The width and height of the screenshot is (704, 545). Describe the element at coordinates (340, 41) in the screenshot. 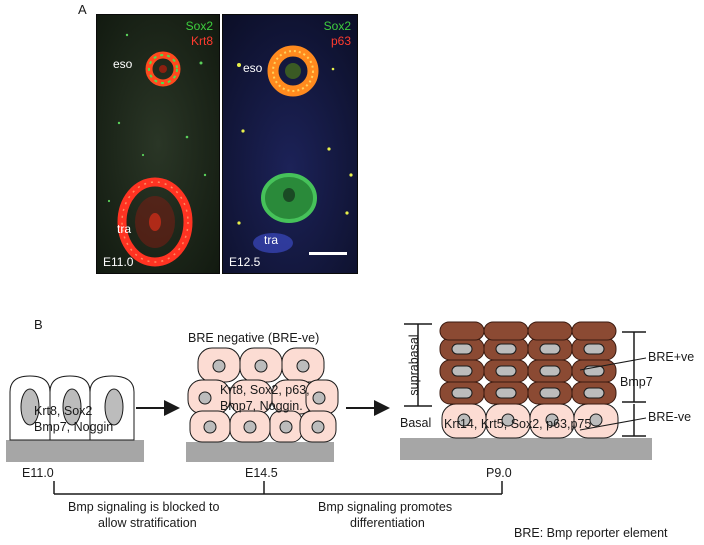

I see `right-marker-red: p63` at that location.